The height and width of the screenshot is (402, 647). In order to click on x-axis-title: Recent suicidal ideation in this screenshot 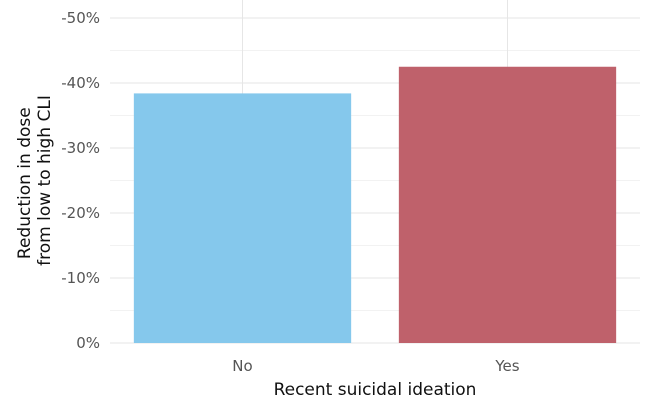, I will do `click(375, 390)`.